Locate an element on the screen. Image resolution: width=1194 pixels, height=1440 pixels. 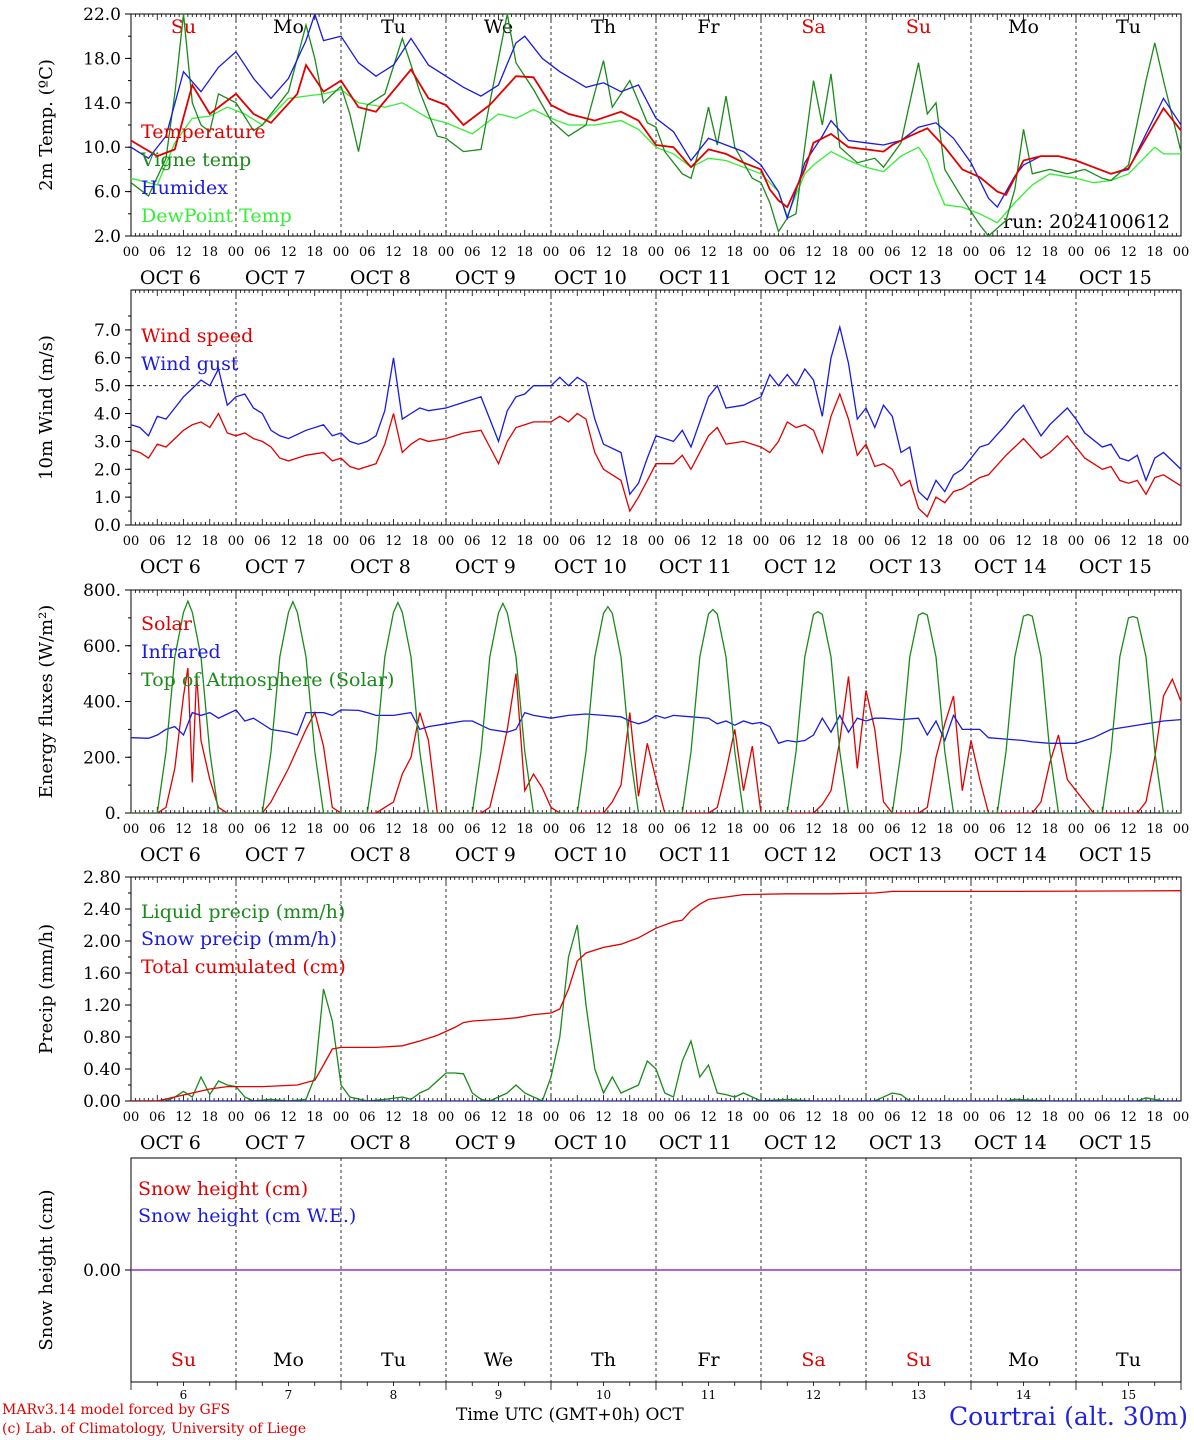
legend-entry: Vigne temp is located at coordinates (195, 160).